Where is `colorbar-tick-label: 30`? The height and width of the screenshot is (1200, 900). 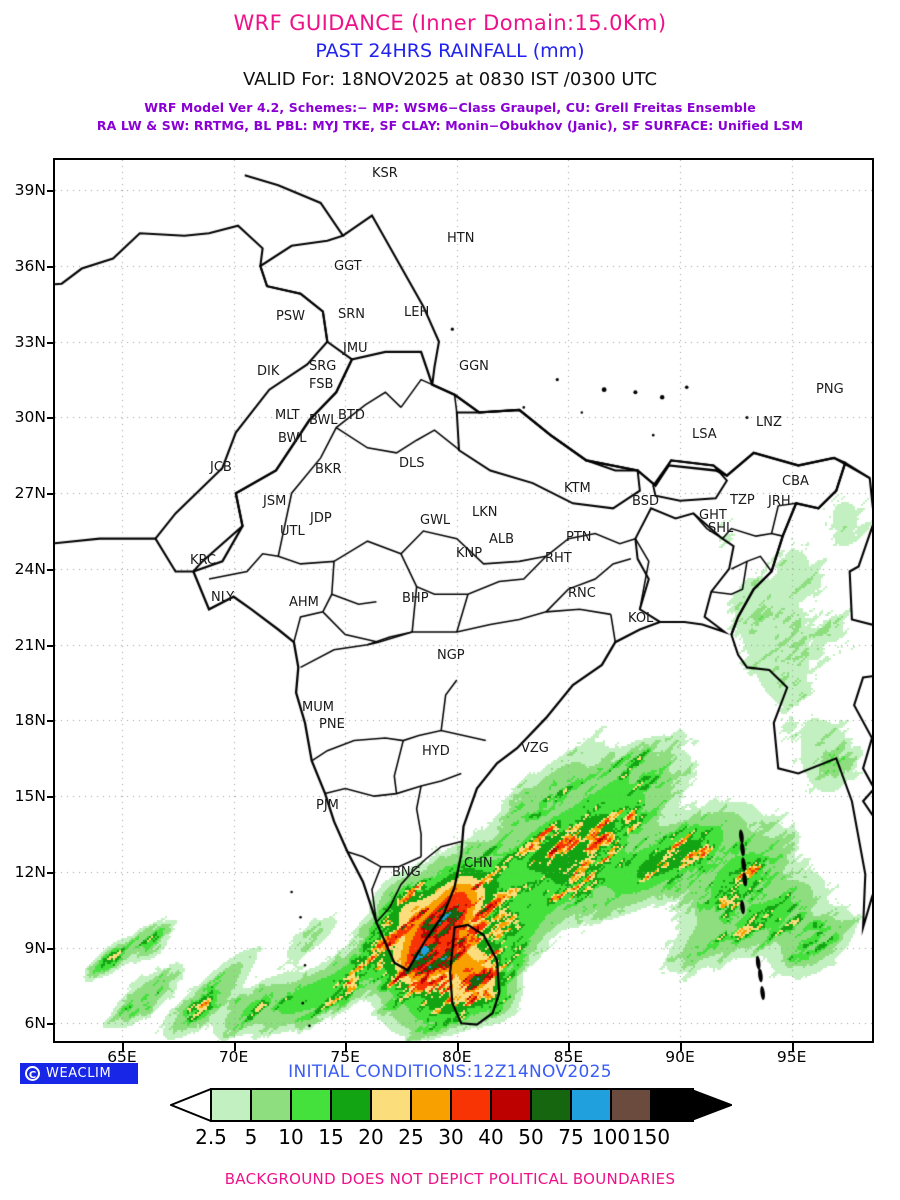
colorbar-tick-label: 30 is located at coordinates (451, 1137).